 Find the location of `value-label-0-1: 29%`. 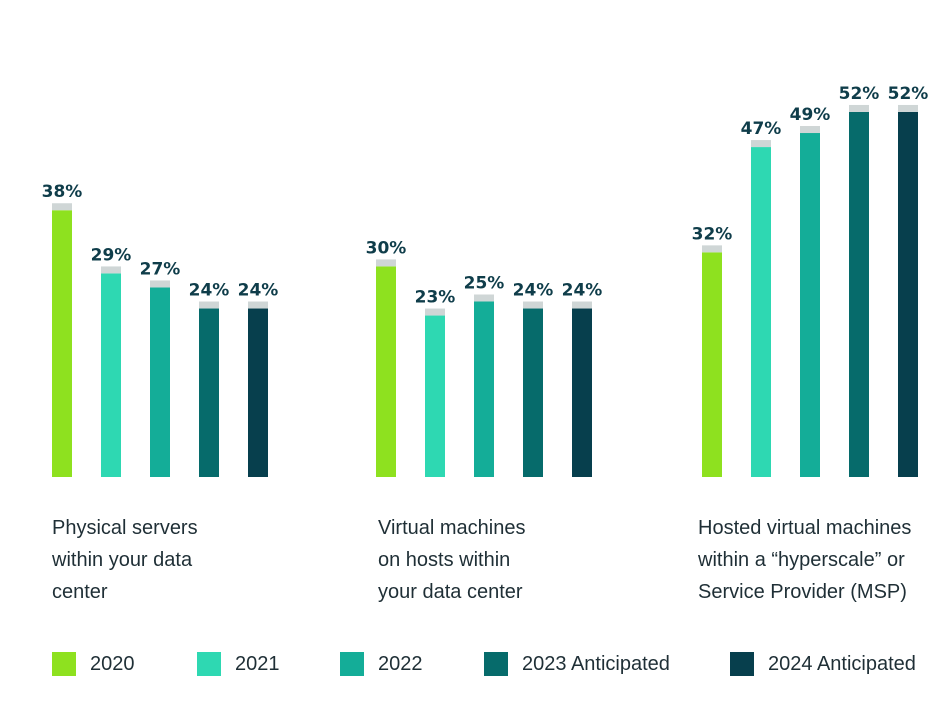

value-label-0-1: 29% is located at coordinates (111, 255).